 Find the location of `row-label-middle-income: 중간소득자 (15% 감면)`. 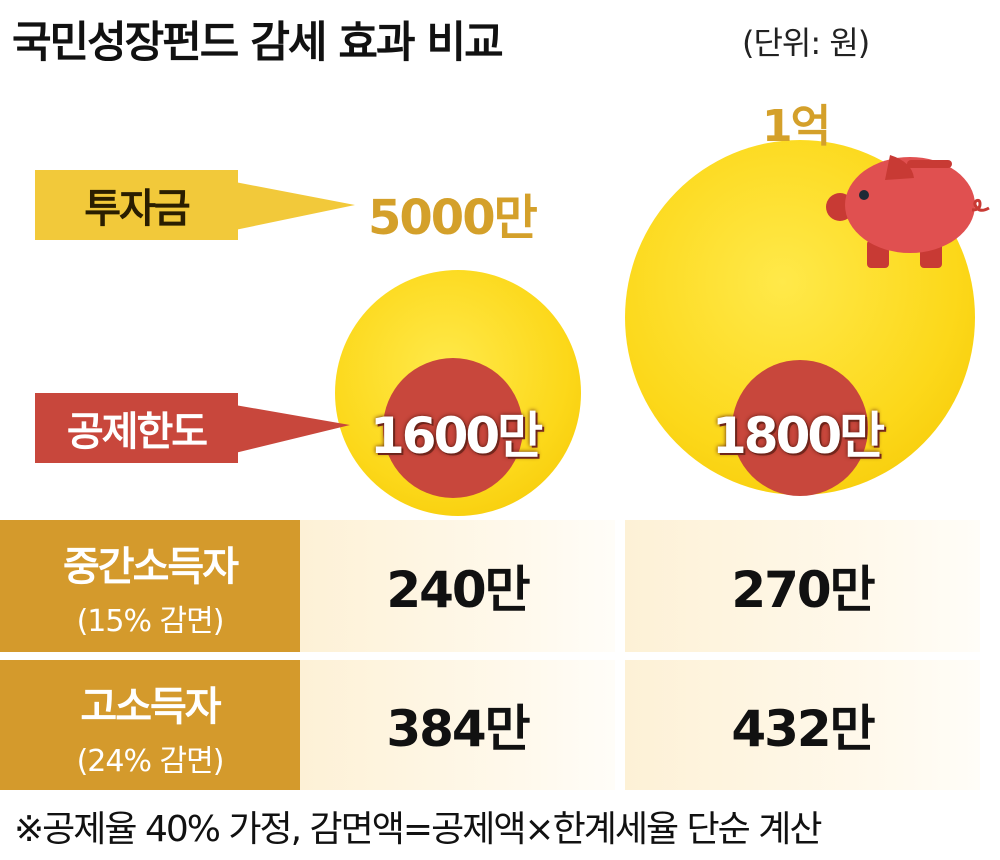

row-label-middle-income: 중간소득자 (15% 감면) is located at coordinates (150, 586).